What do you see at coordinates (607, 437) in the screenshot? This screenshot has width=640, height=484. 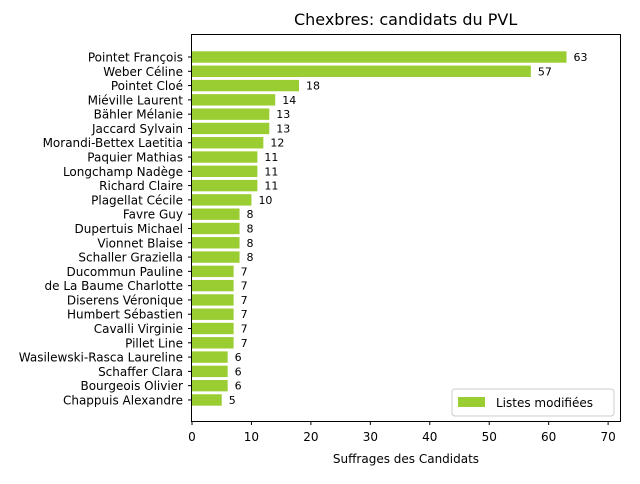 I see `x-tick-label: 70` at bounding box center [607, 437].